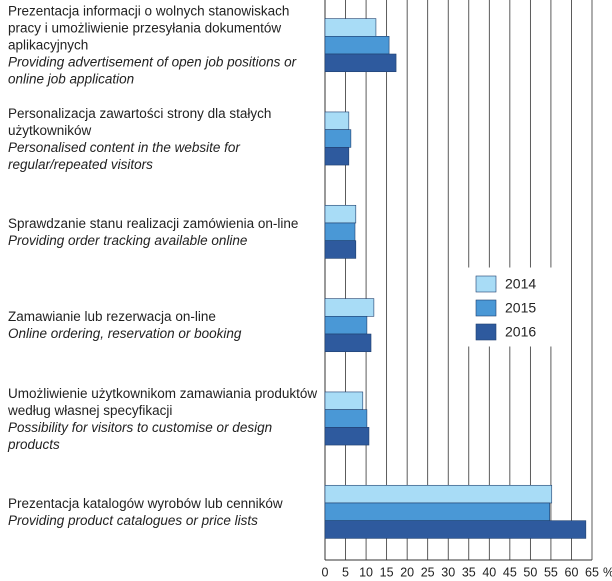 This screenshot has width=612, height=581. Describe the element at coordinates (345, 572) in the screenshot. I see `x-tick-label: 5` at that location.